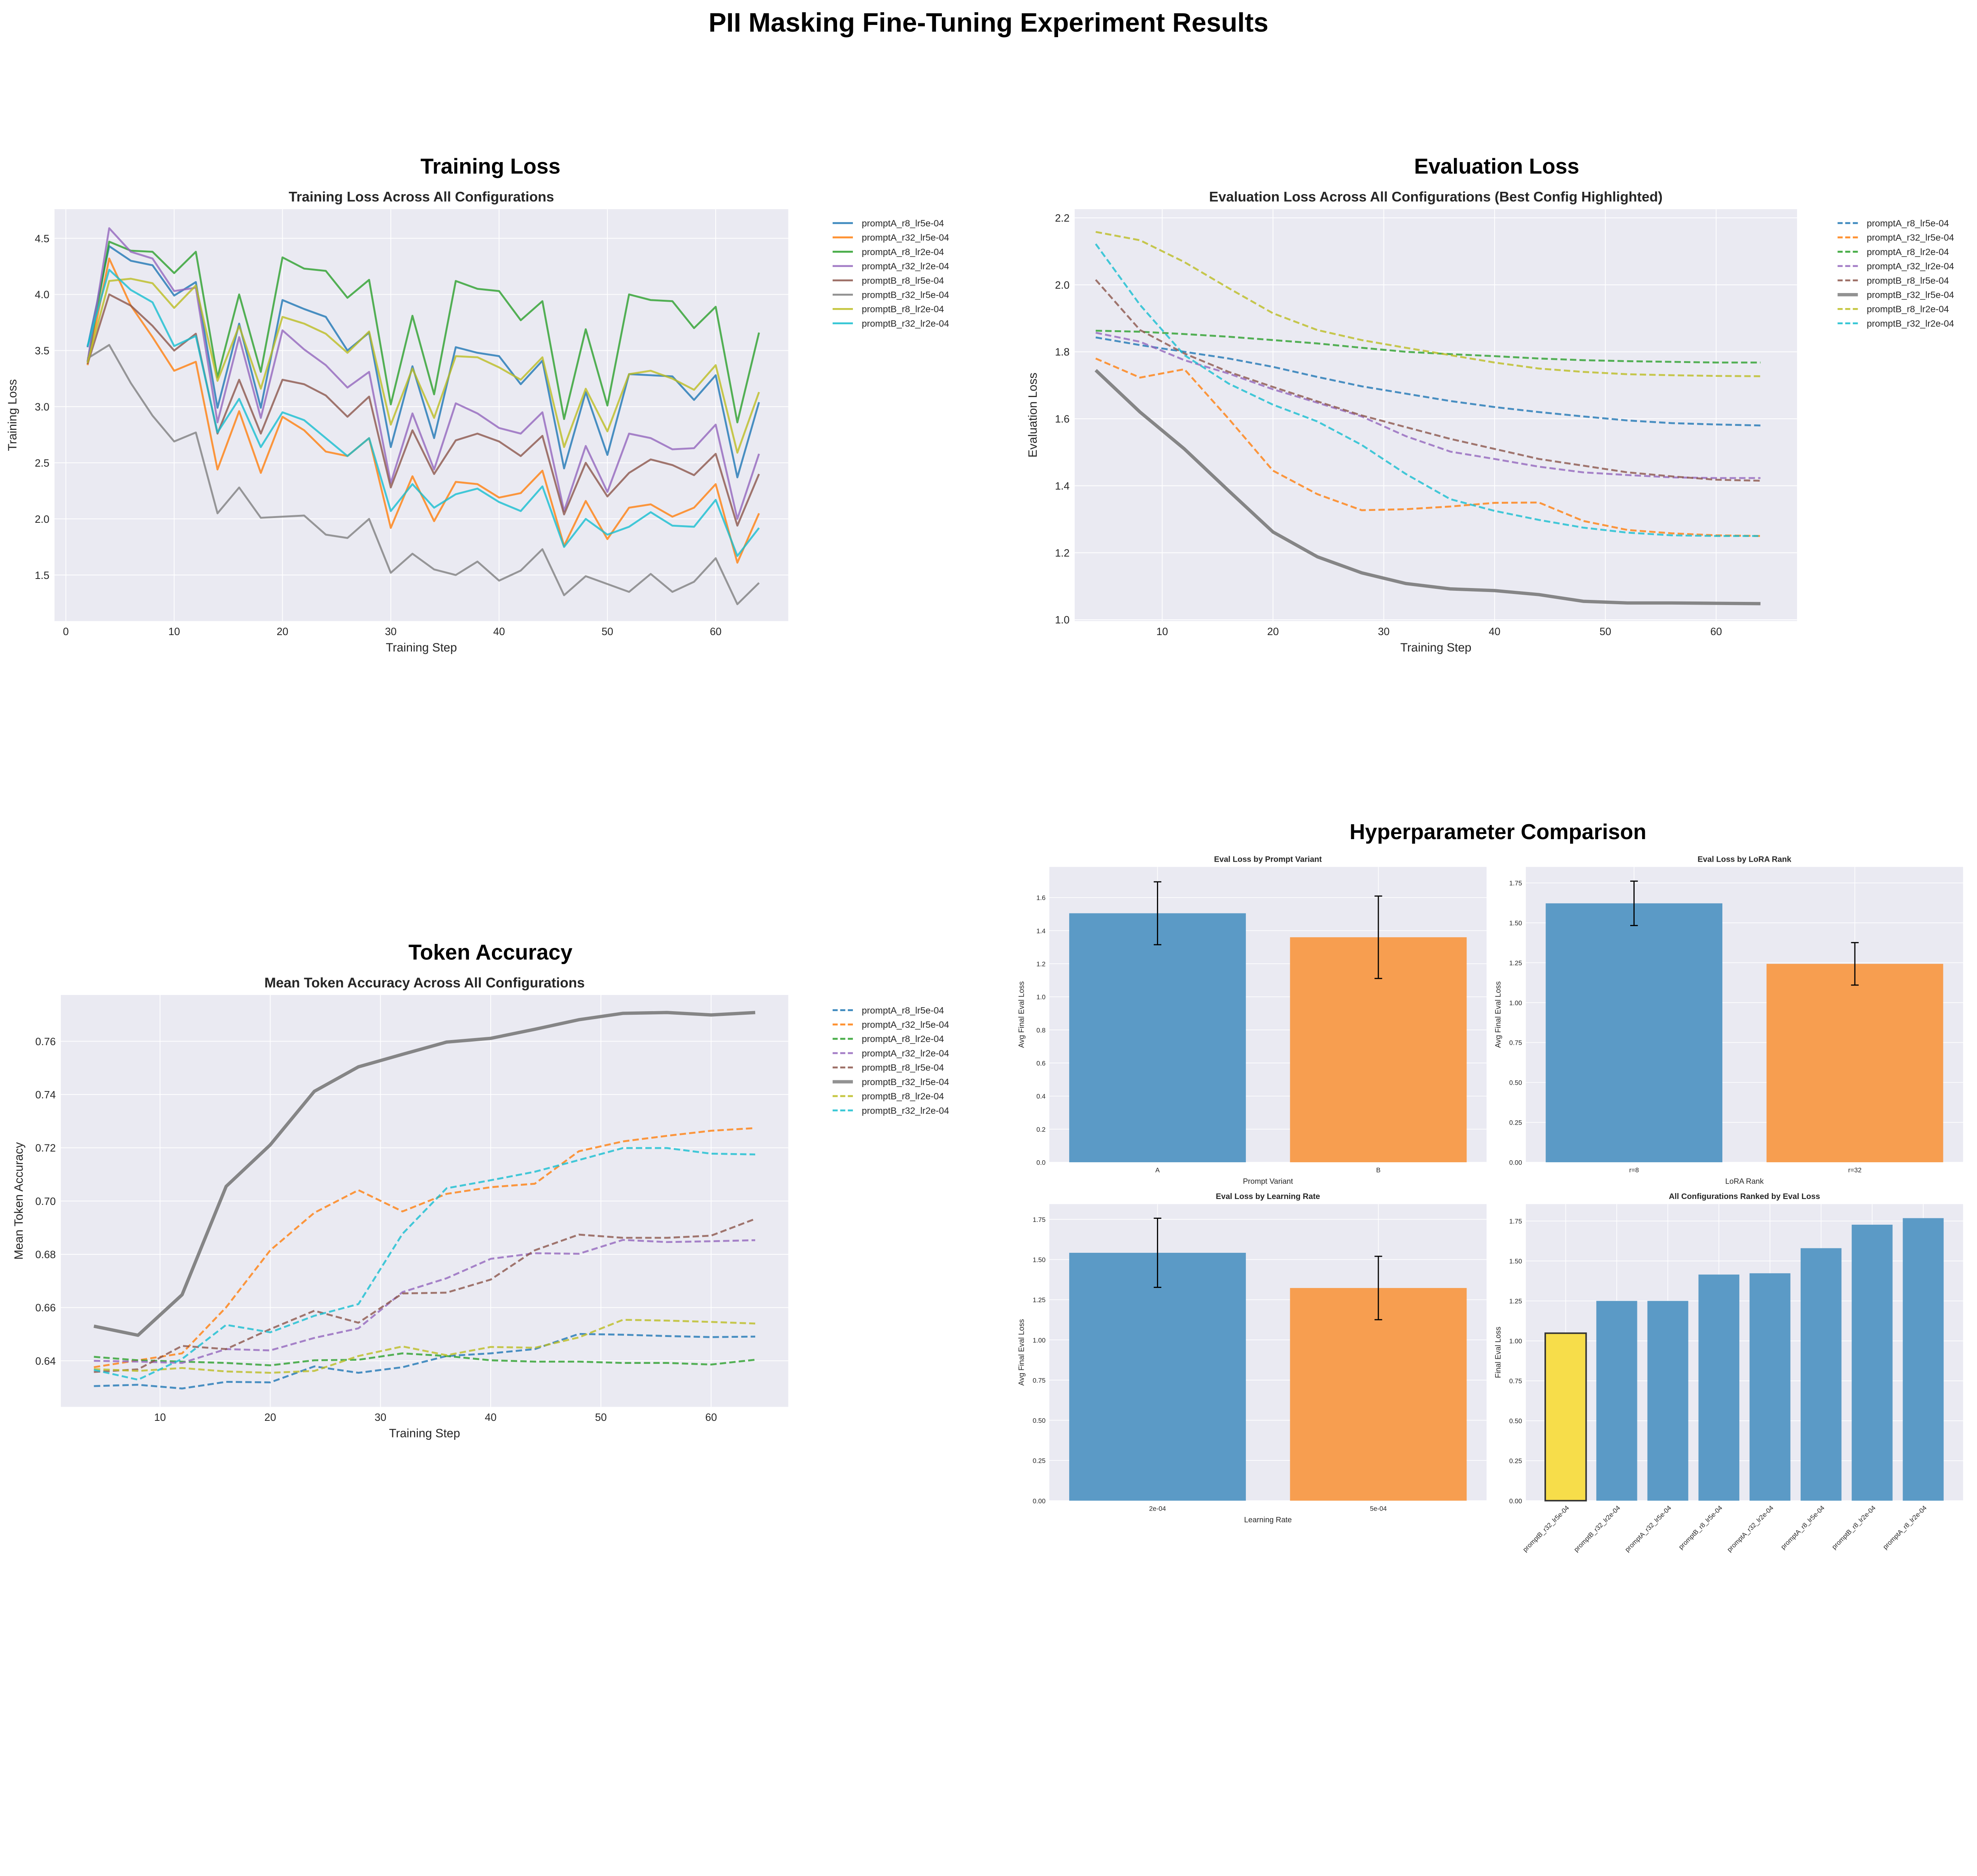  I want to click on y-tick-label: 1.2, so click(1062, 553).